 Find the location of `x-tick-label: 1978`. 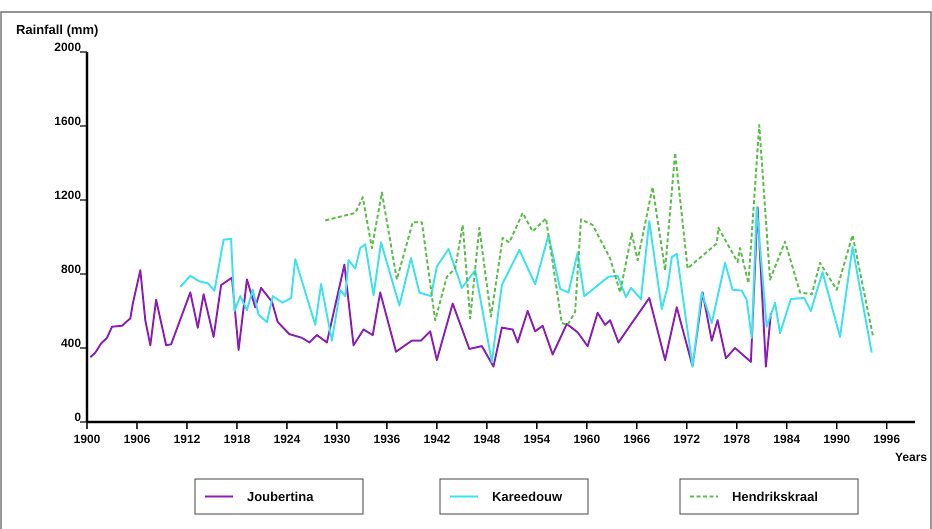

x-tick-label: 1978 is located at coordinates (736, 439).